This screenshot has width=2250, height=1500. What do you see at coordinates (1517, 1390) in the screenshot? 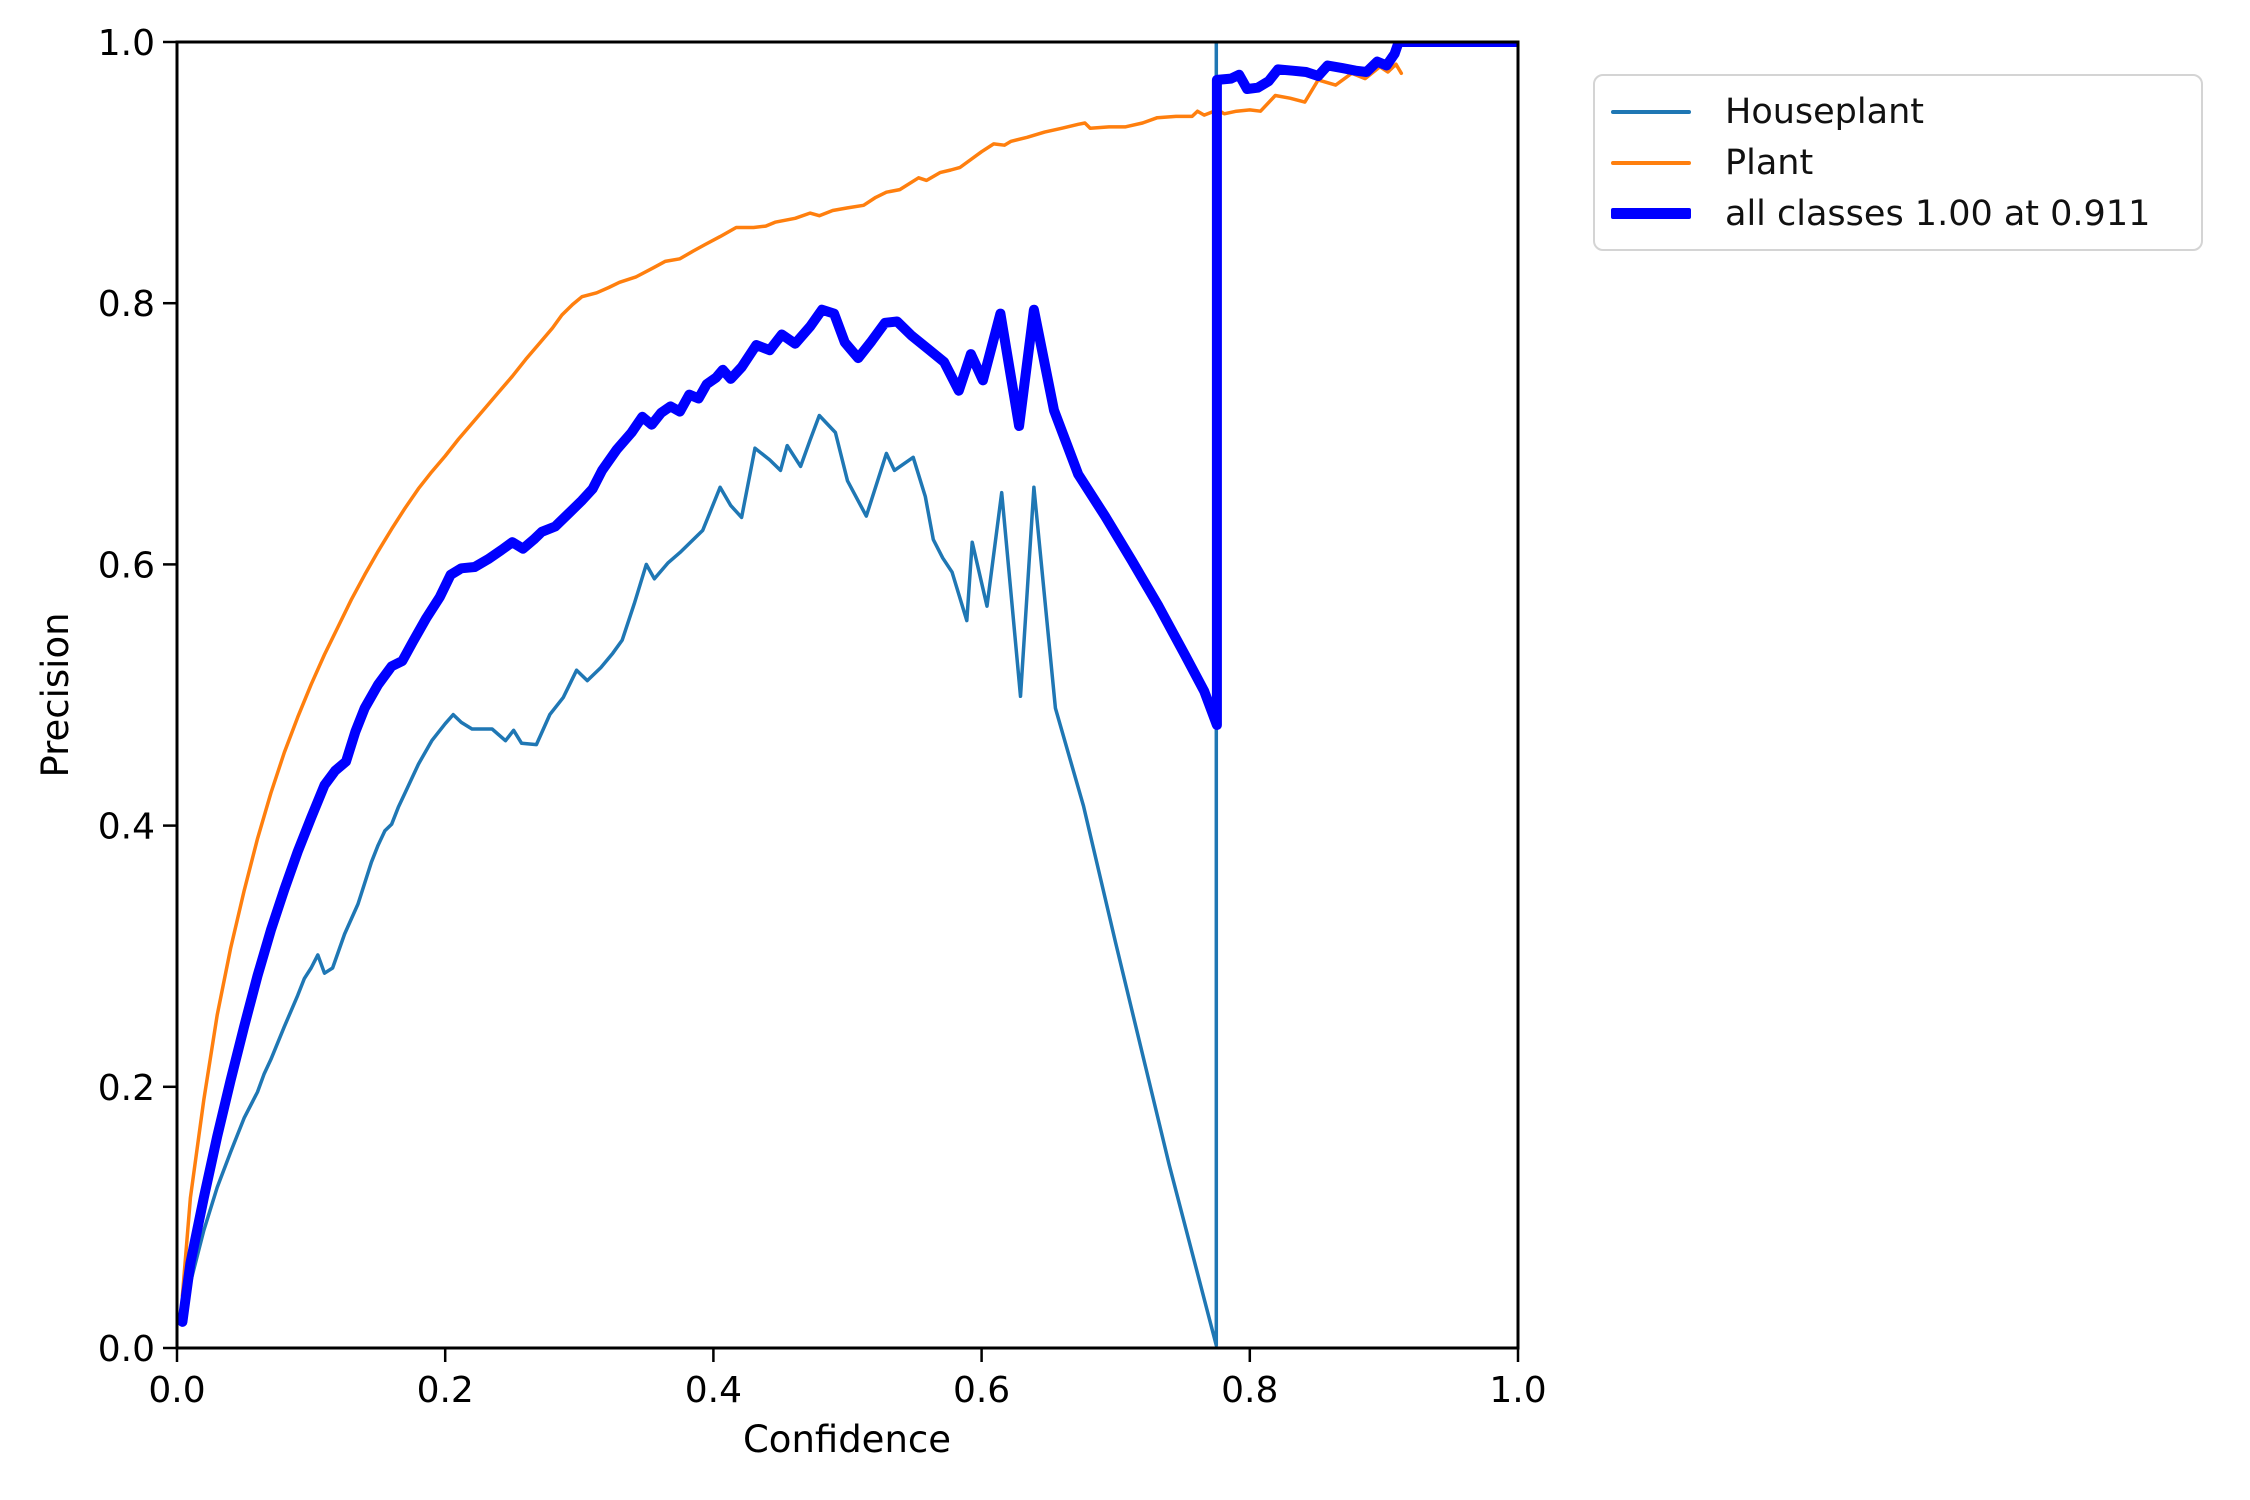
I see `x-tick-label-1.0: 1.0` at bounding box center [1517, 1390].